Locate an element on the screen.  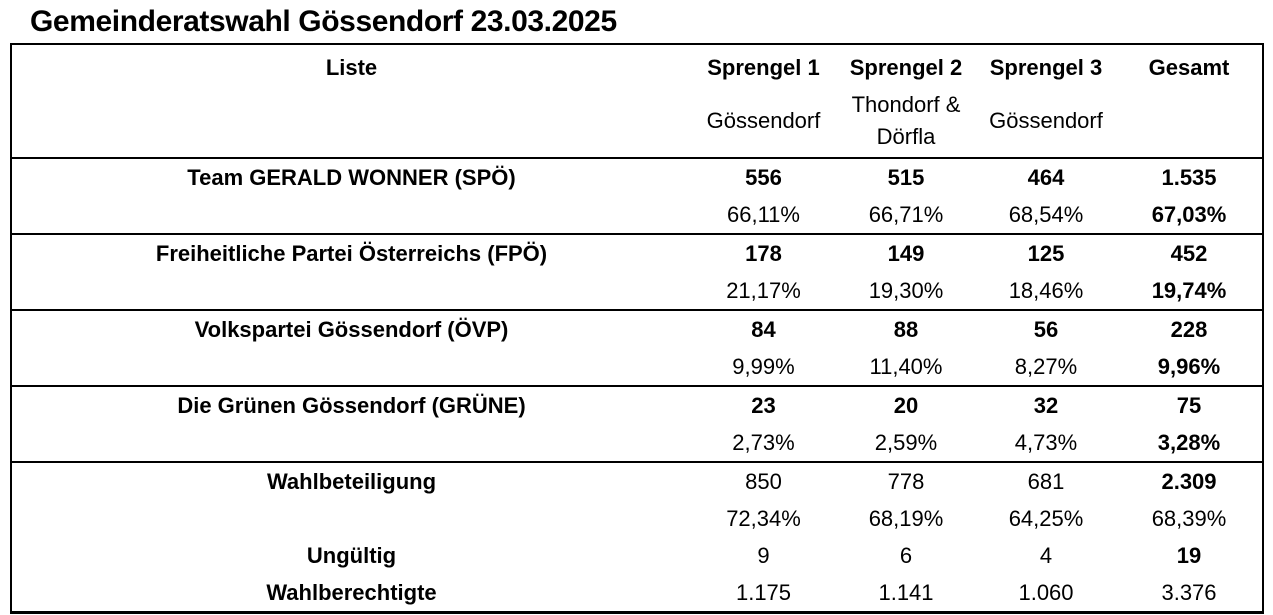
votes-value: 178 is located at coordinates (763, 253).